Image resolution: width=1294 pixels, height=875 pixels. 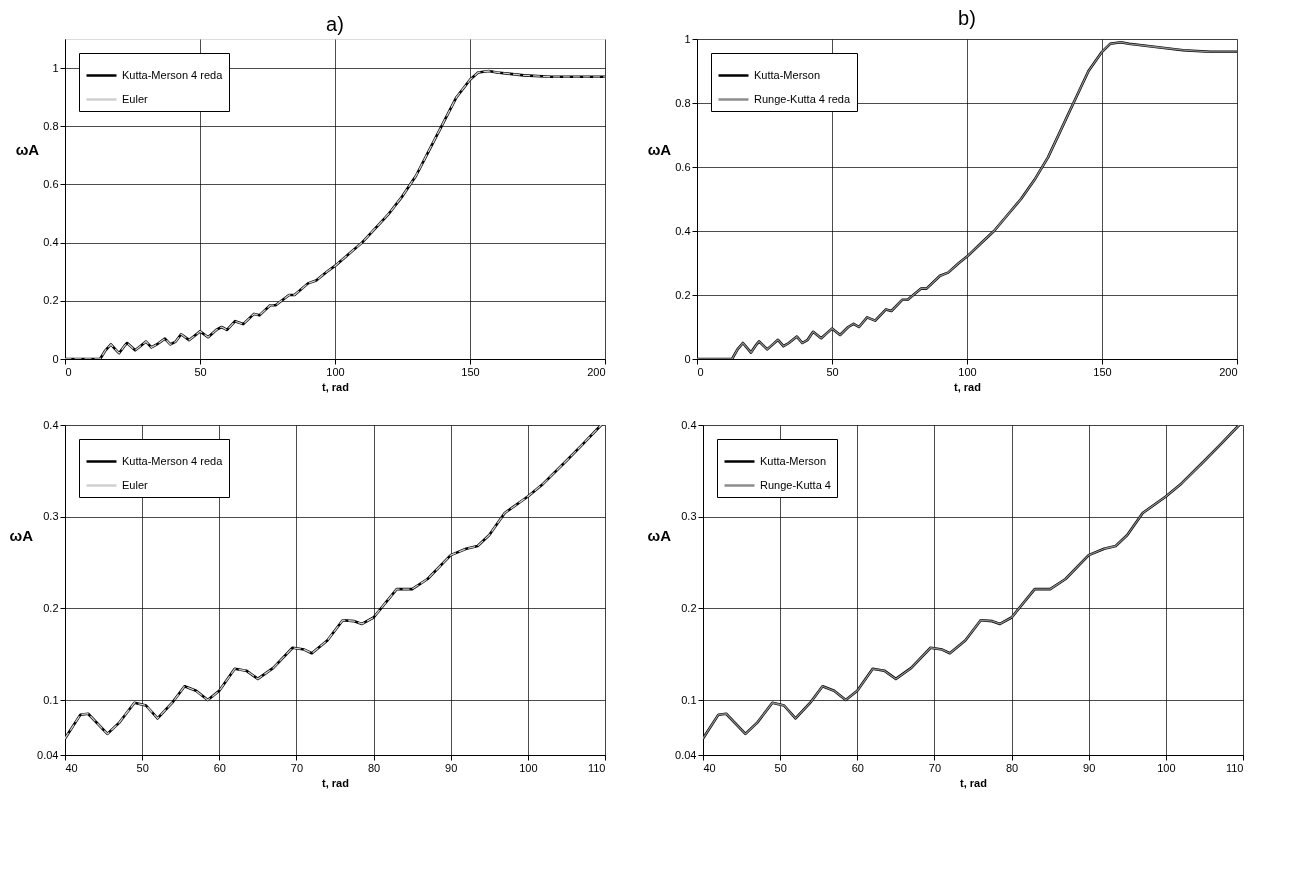 I want to click on x-tick-label: 0, so click(x=68, y=371).